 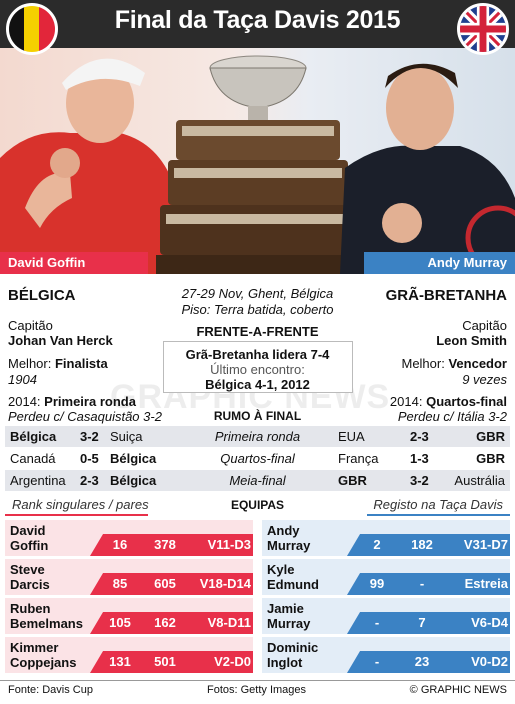 I want to click on player-name: Dominic Inglot, so click(x=293, y=655).